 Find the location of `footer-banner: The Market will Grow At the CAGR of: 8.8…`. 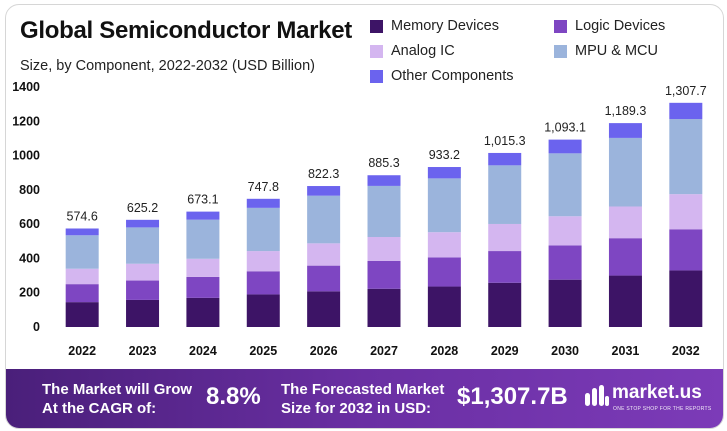

footer-banner: The Market will Grow At the CAGR of: 8.8… is located at coordinates (364, 398).